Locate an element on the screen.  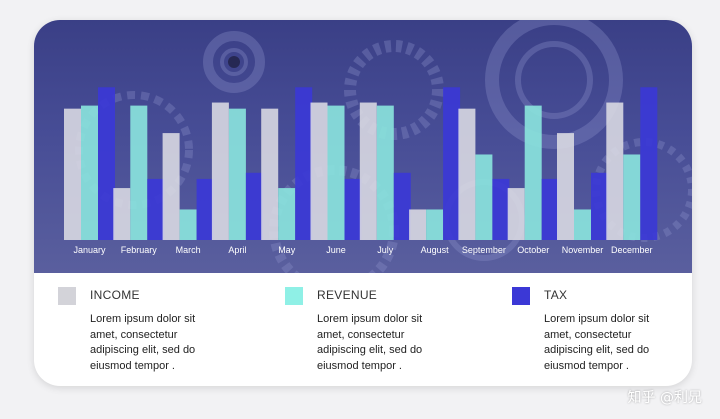
x-tick-label: November is located at coordinates (583, 250).